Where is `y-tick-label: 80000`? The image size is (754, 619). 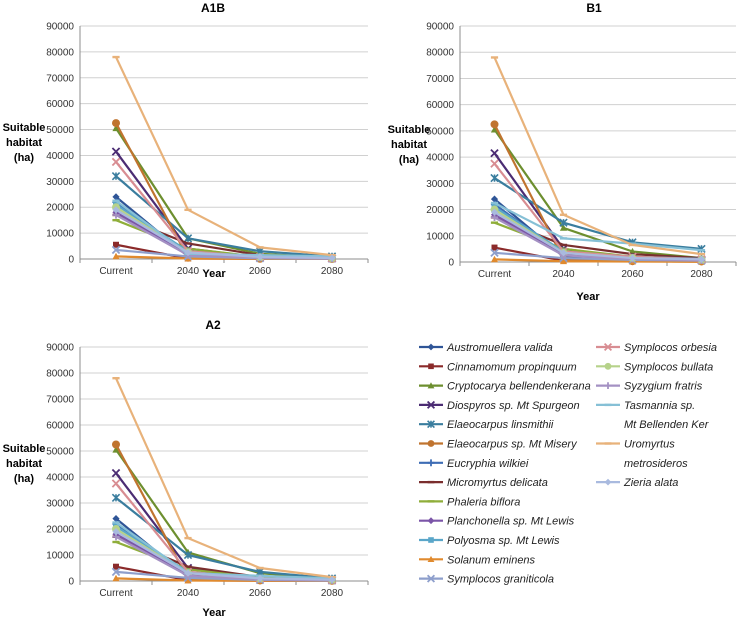
y-tick-label: 80000 is located at coordinates (440, 53).